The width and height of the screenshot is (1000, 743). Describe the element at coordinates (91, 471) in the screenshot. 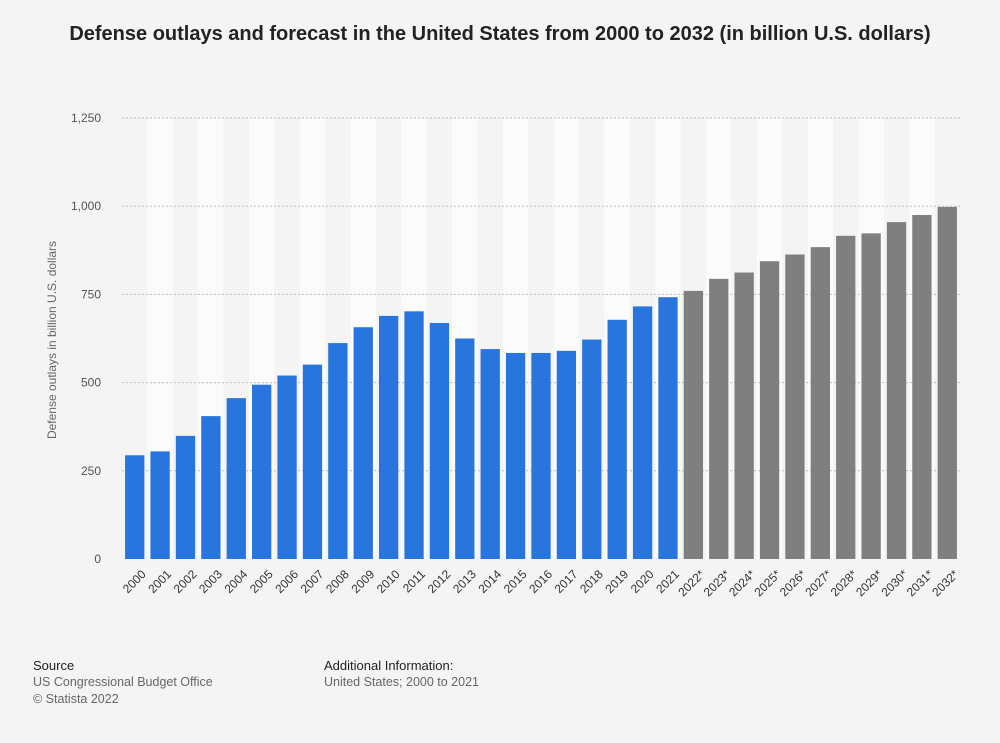

I see `y-tick-label: 250` at that location.